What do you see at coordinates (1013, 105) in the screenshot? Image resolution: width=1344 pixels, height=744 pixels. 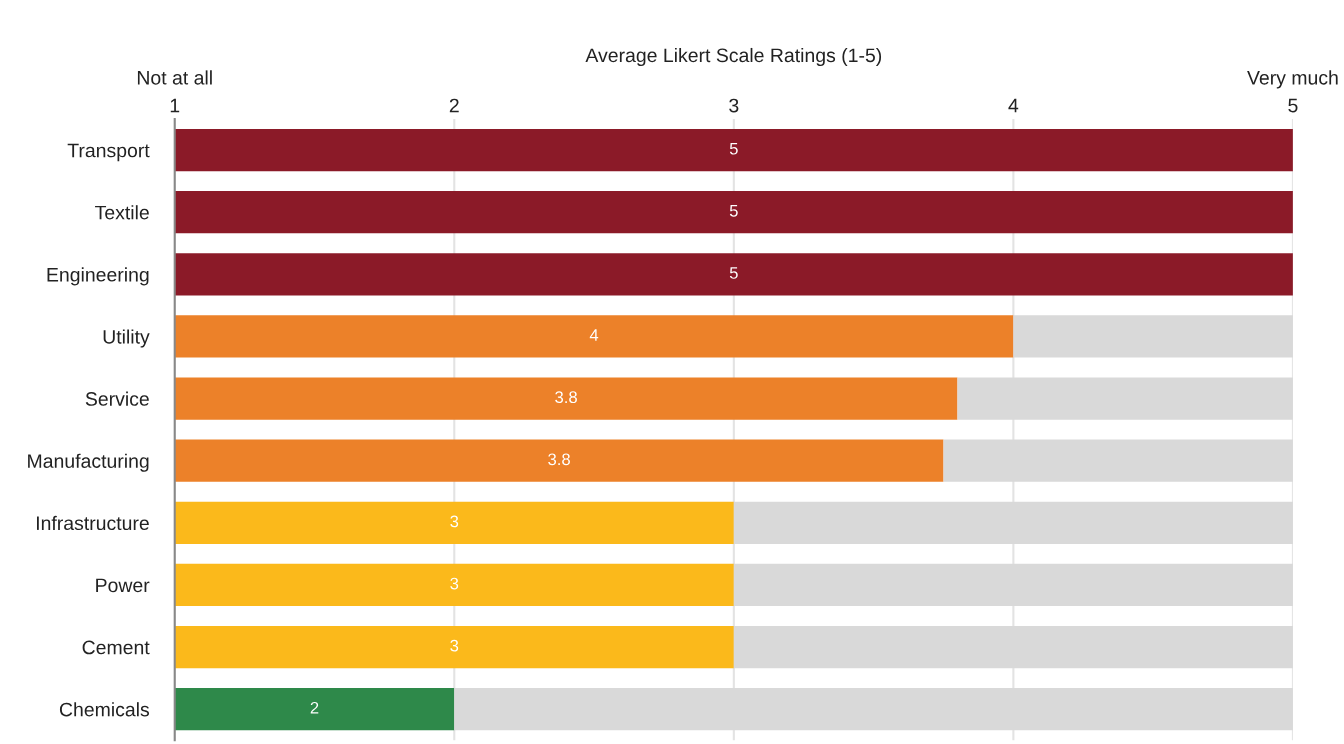 I see `x-tick-label: 4` at bounding box center [1013, 105].